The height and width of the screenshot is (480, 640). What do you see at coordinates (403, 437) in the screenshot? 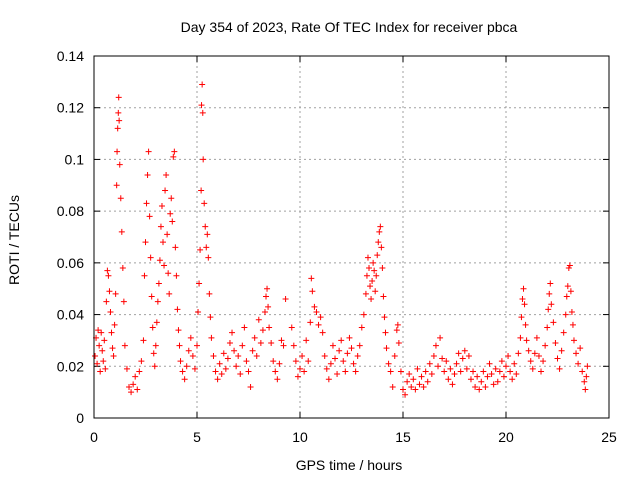
I see `x-tick-label: 15` at bounding box center [403, 437].